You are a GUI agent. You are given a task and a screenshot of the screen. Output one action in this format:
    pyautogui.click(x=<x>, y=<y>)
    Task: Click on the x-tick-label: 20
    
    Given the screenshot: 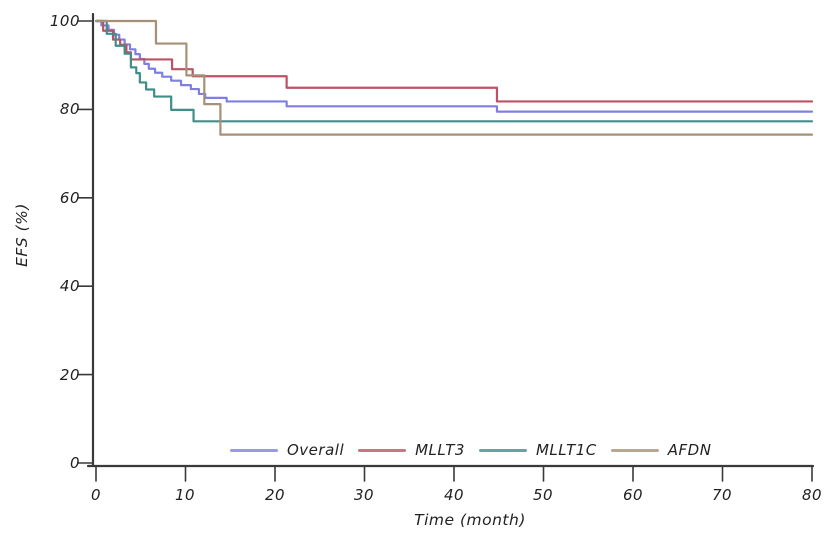 What is the action you would take?
    pyautogui.click(x=275, y=495)
    